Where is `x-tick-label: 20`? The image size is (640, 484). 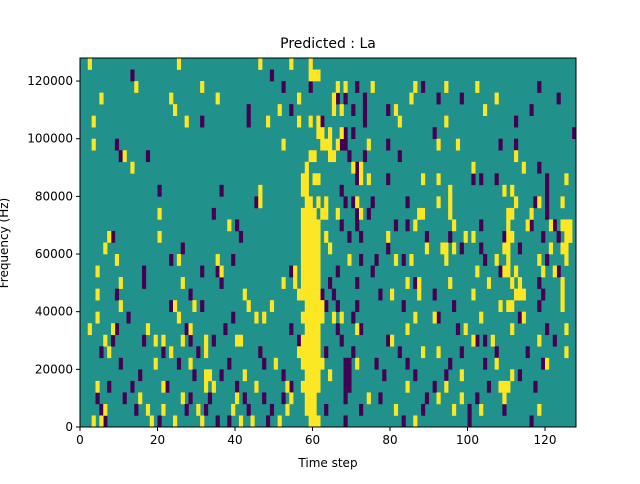 x-tick-label: 20 is located at coordinates (157, 440).